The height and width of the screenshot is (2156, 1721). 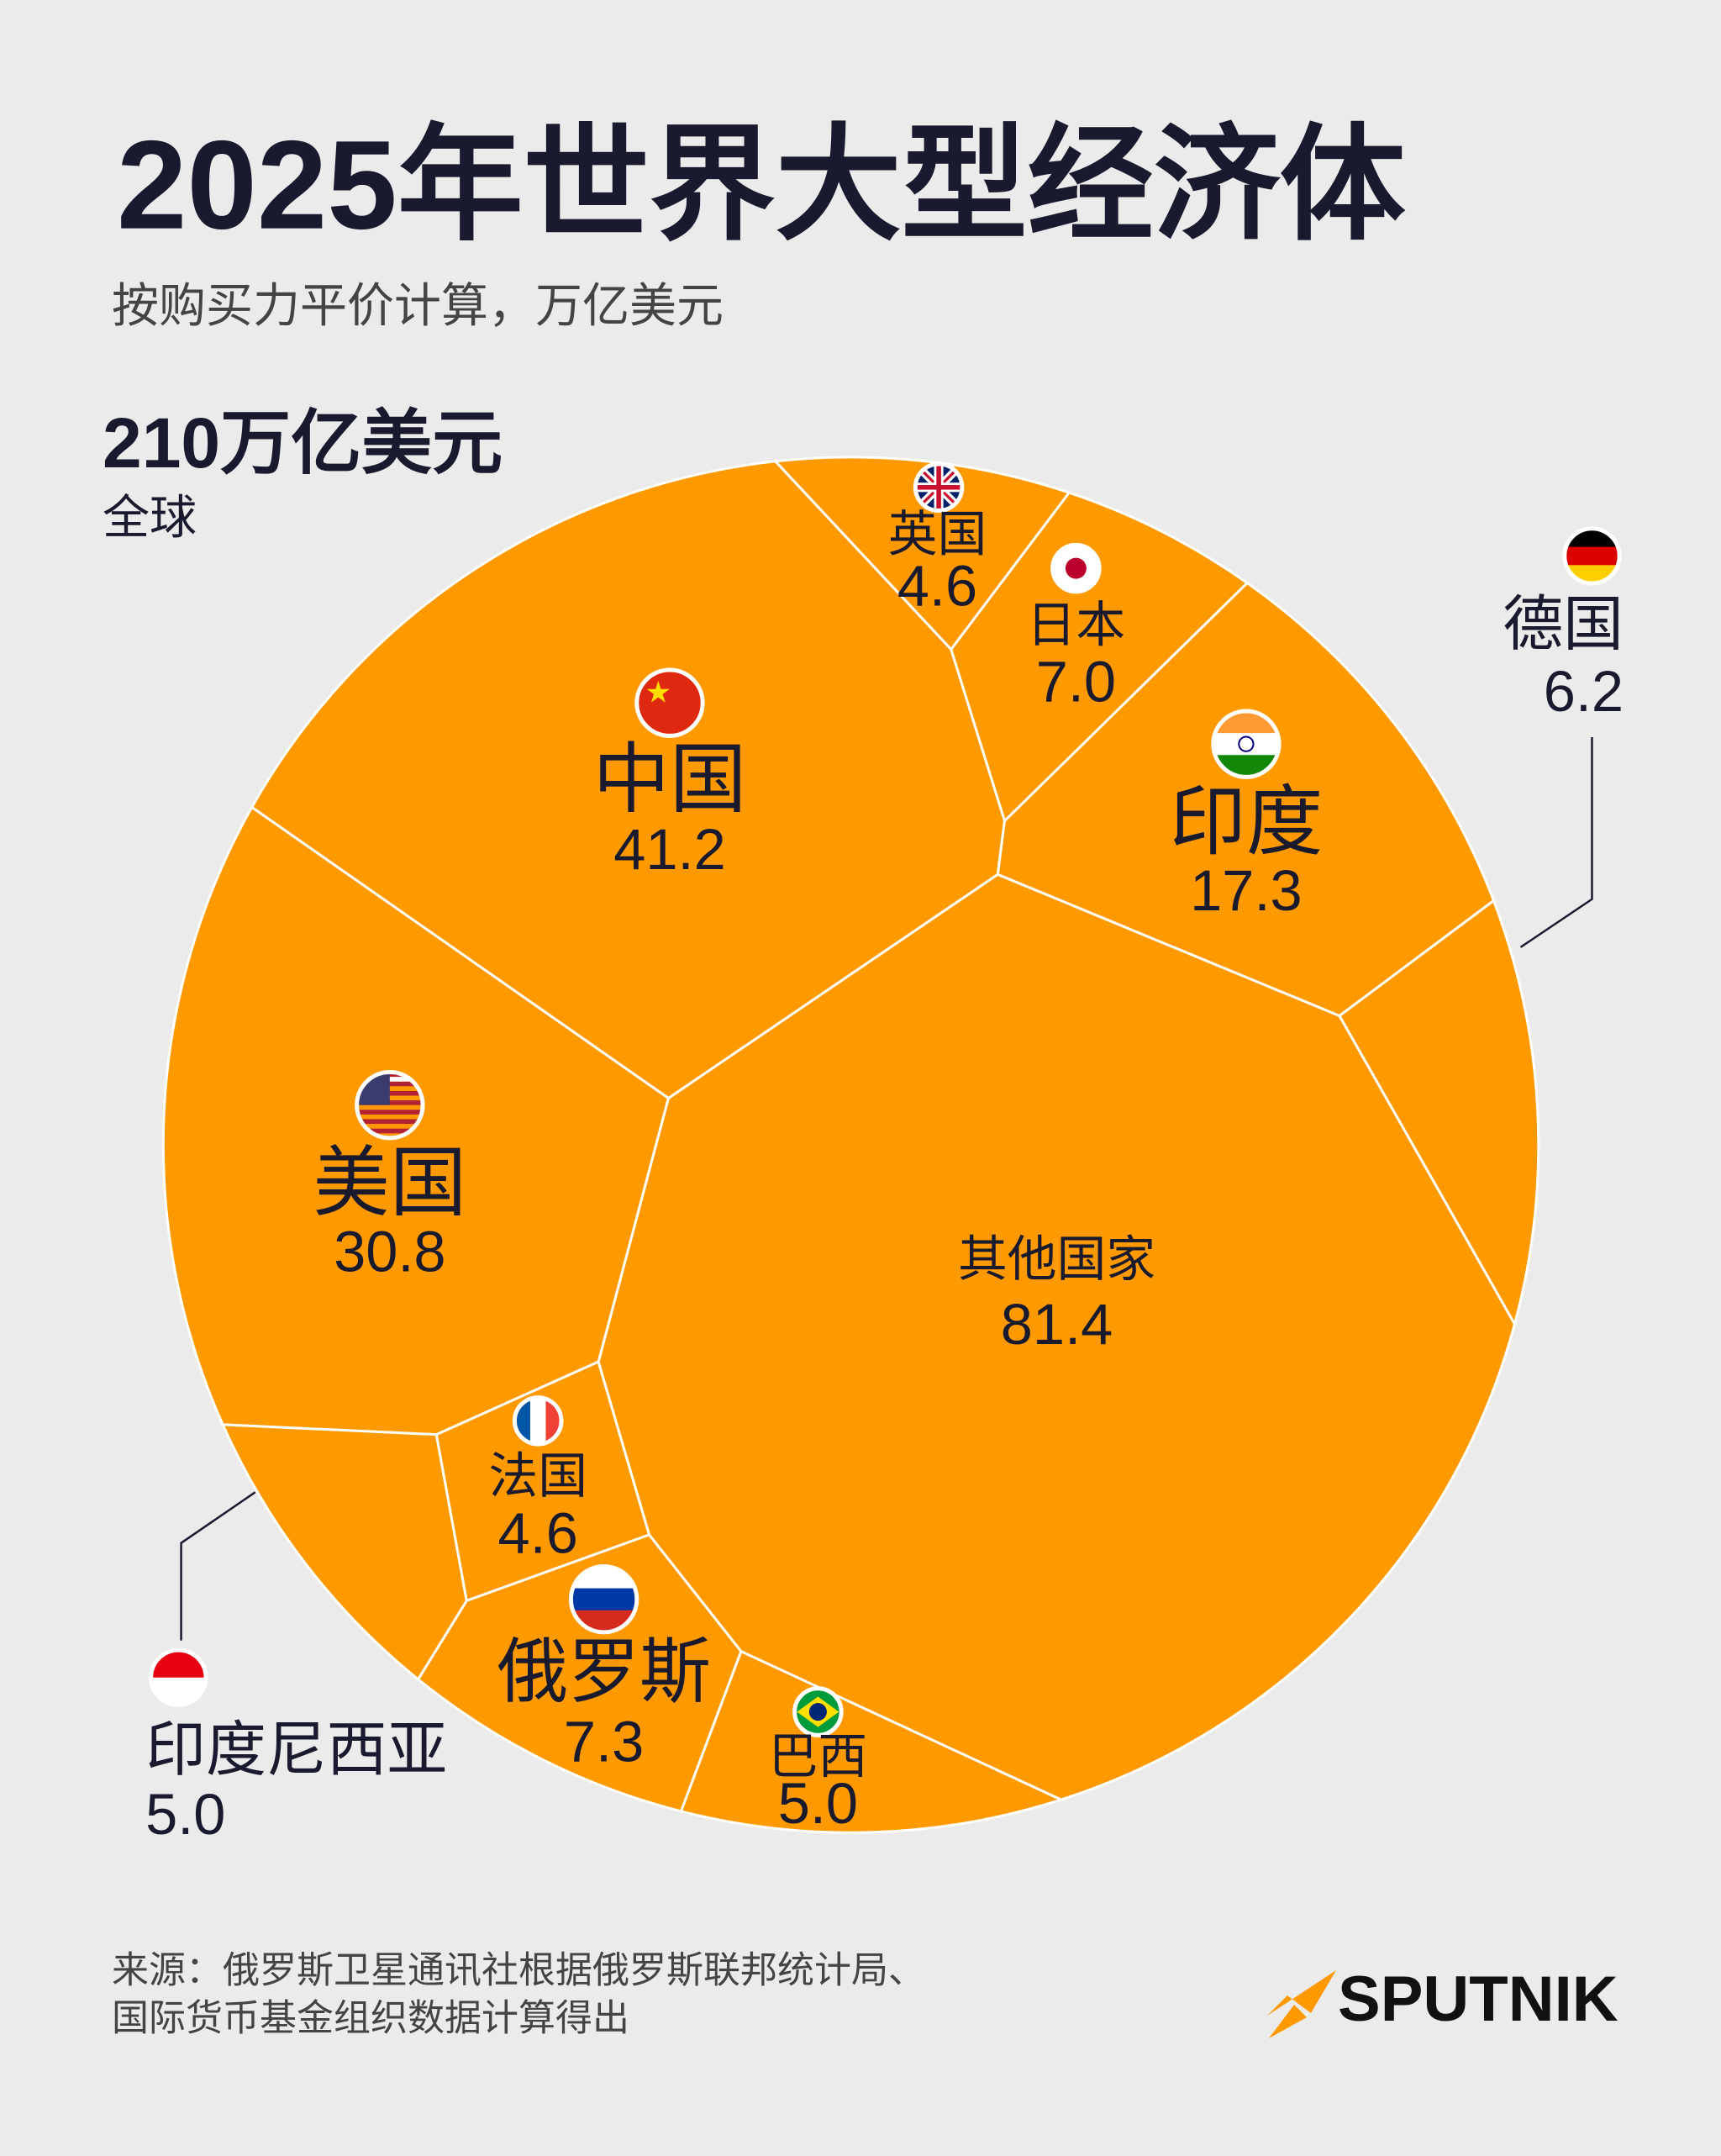 What do you see at coordinates (1301, 2004) in the screenshot?
I see `logo-icon` at bounding box center [1301, 2004].